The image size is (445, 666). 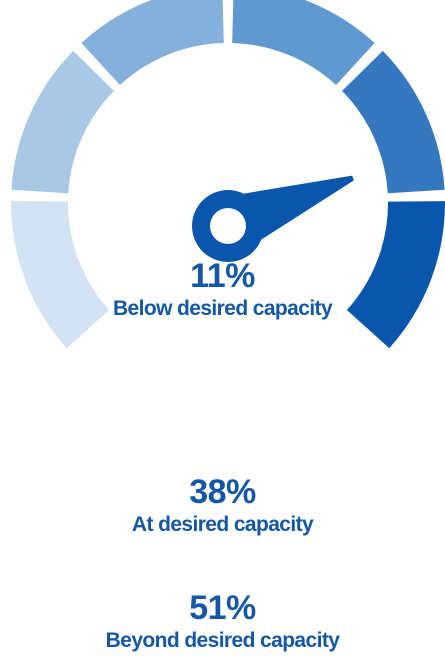 I want to click on gauge-needle-hub-hole, so click(x=228, y=226).